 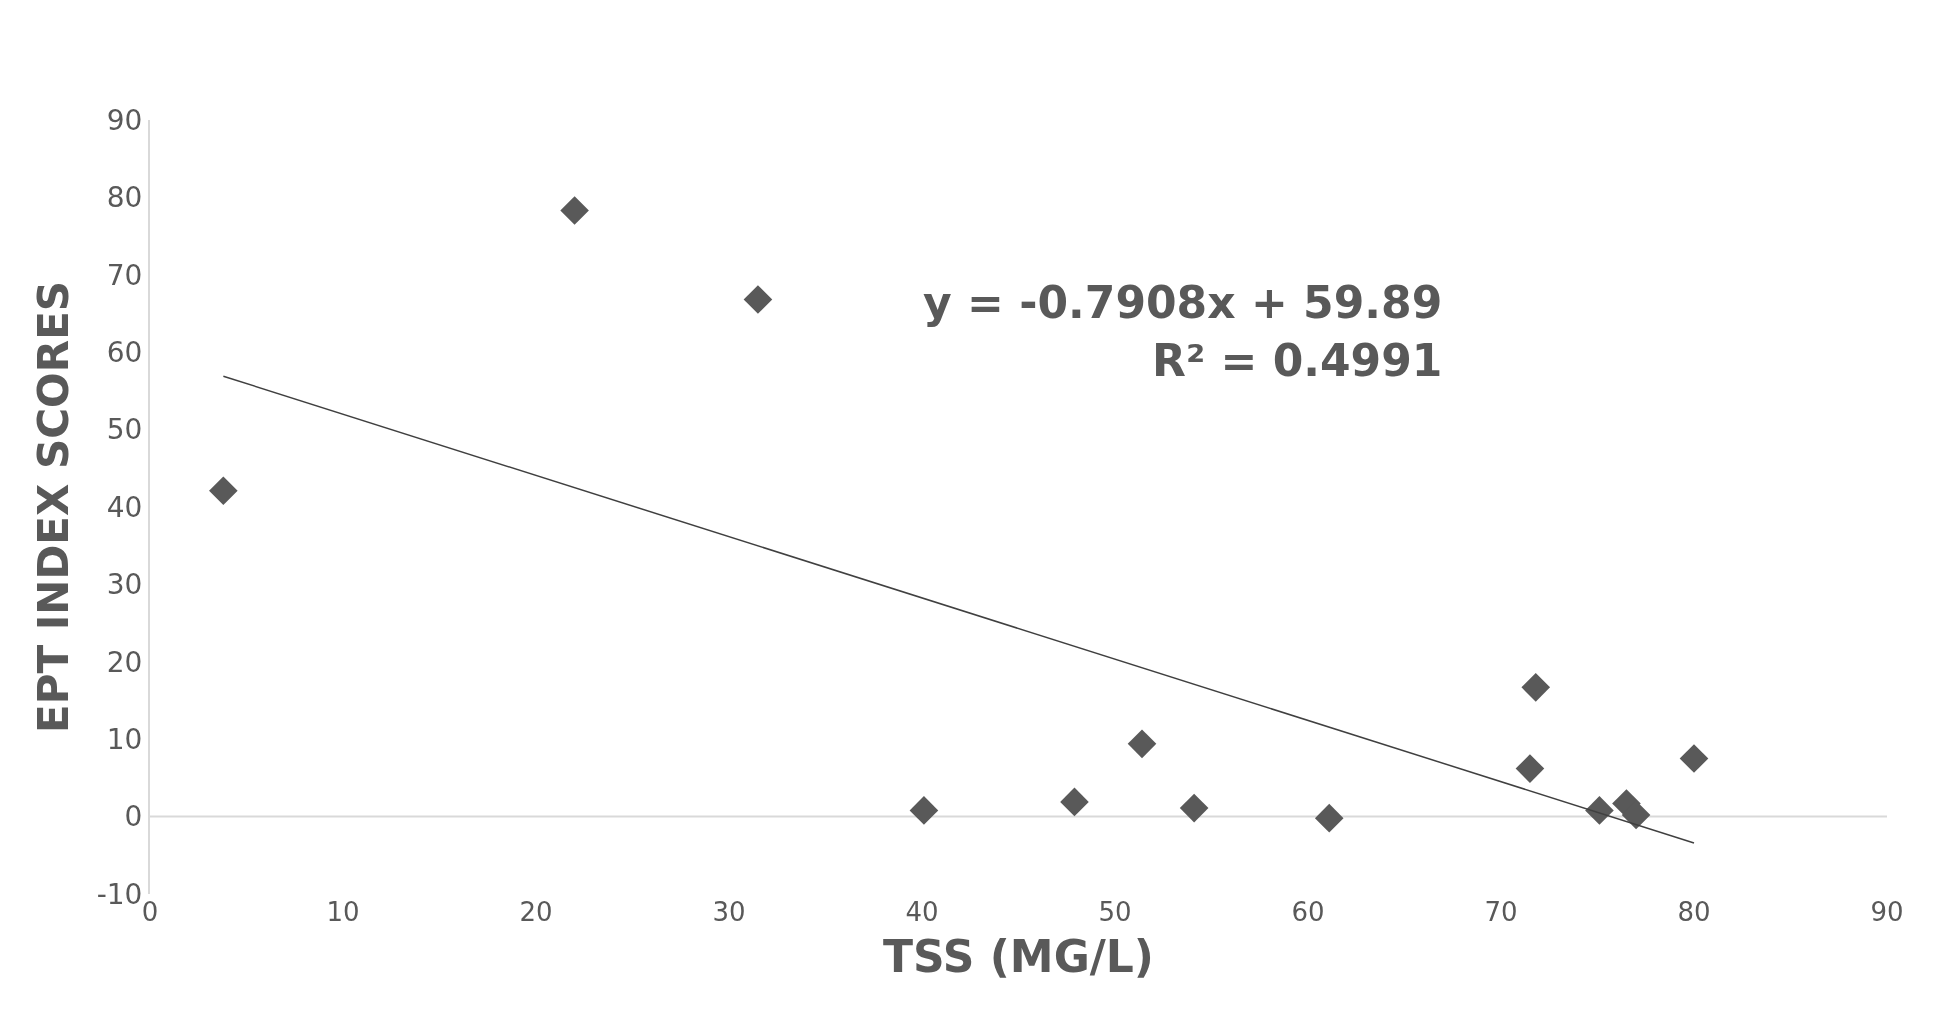 What do you see at coordinates (133, 817) in the screenshot?
I see `y-tick-label: 0` at bounding box center [133, 817].